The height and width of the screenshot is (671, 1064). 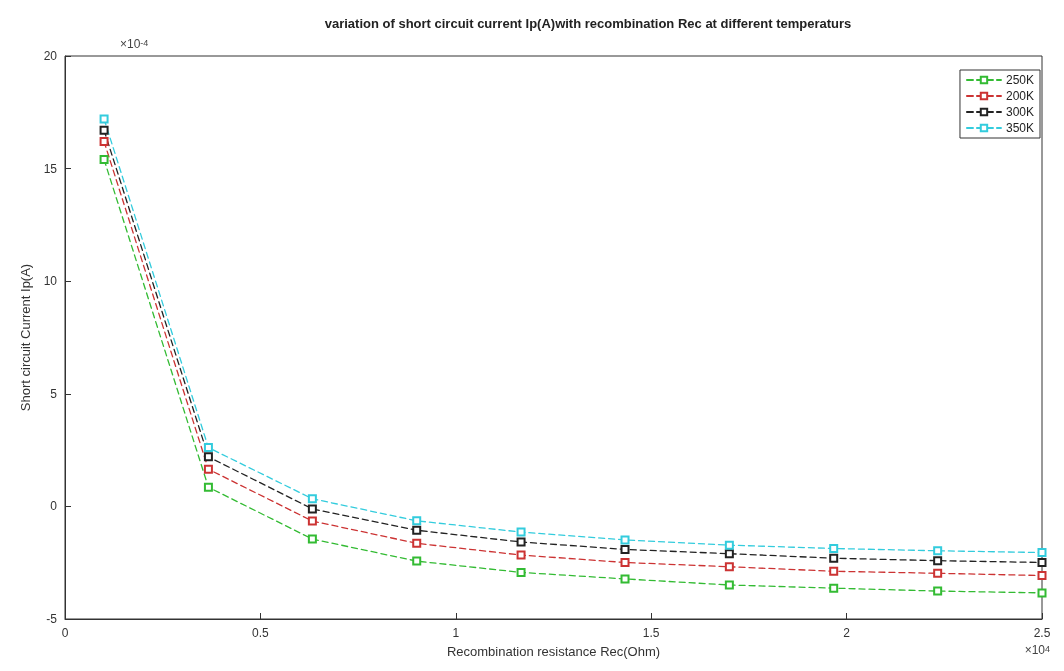 What do you see at coordinates (52, 619) in the screenshot?
I see `y-tick-label: -5` at bounding box center [52, 619].